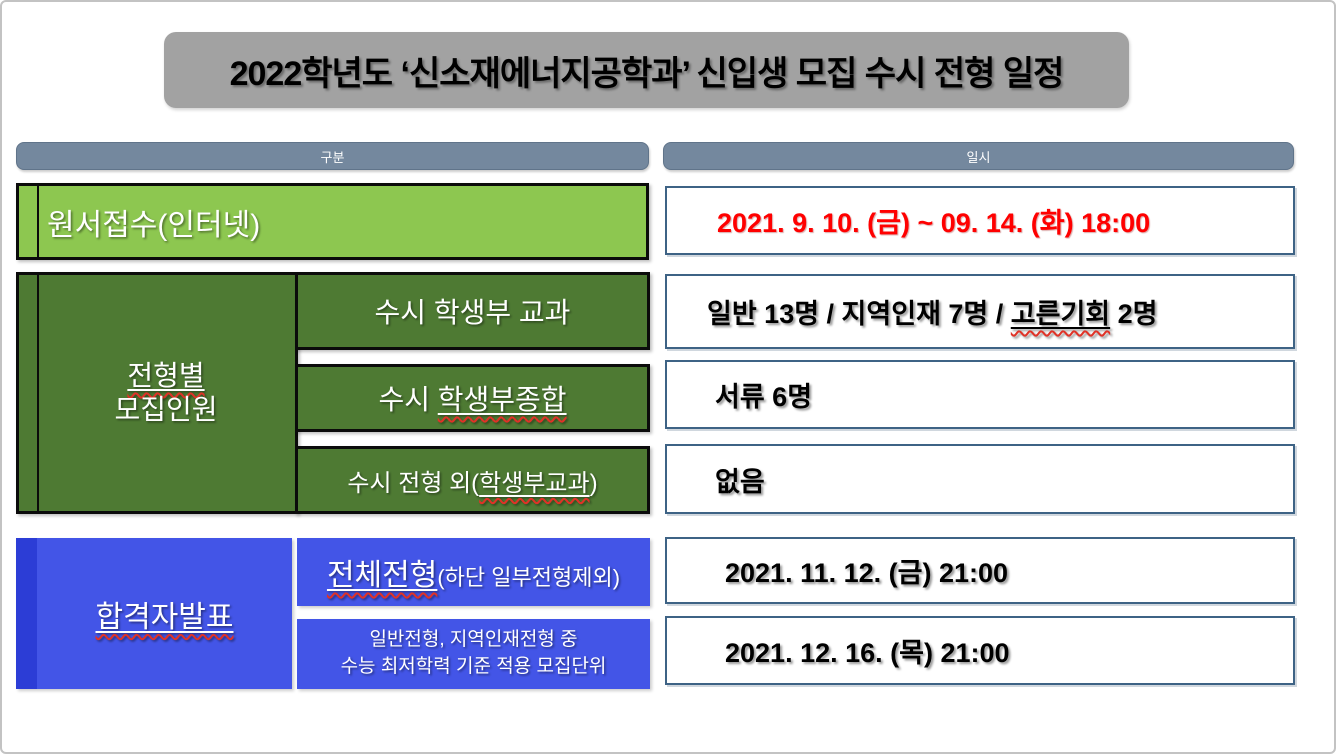 The height and width of the screenshot is (754, 1336). I want to click on row-application-label-cell: 원서접수(인터넷), so click(332, 221).